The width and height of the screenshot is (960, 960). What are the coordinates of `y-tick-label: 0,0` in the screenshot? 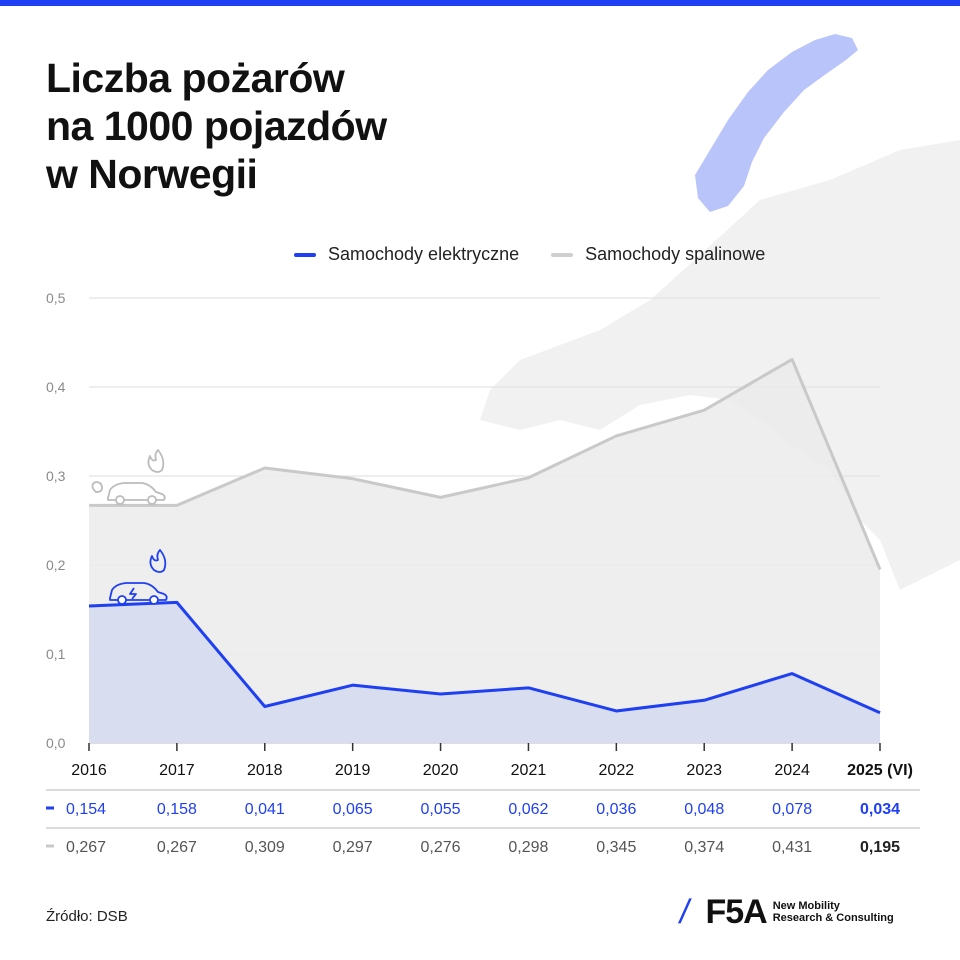 It's located at (56, 743).